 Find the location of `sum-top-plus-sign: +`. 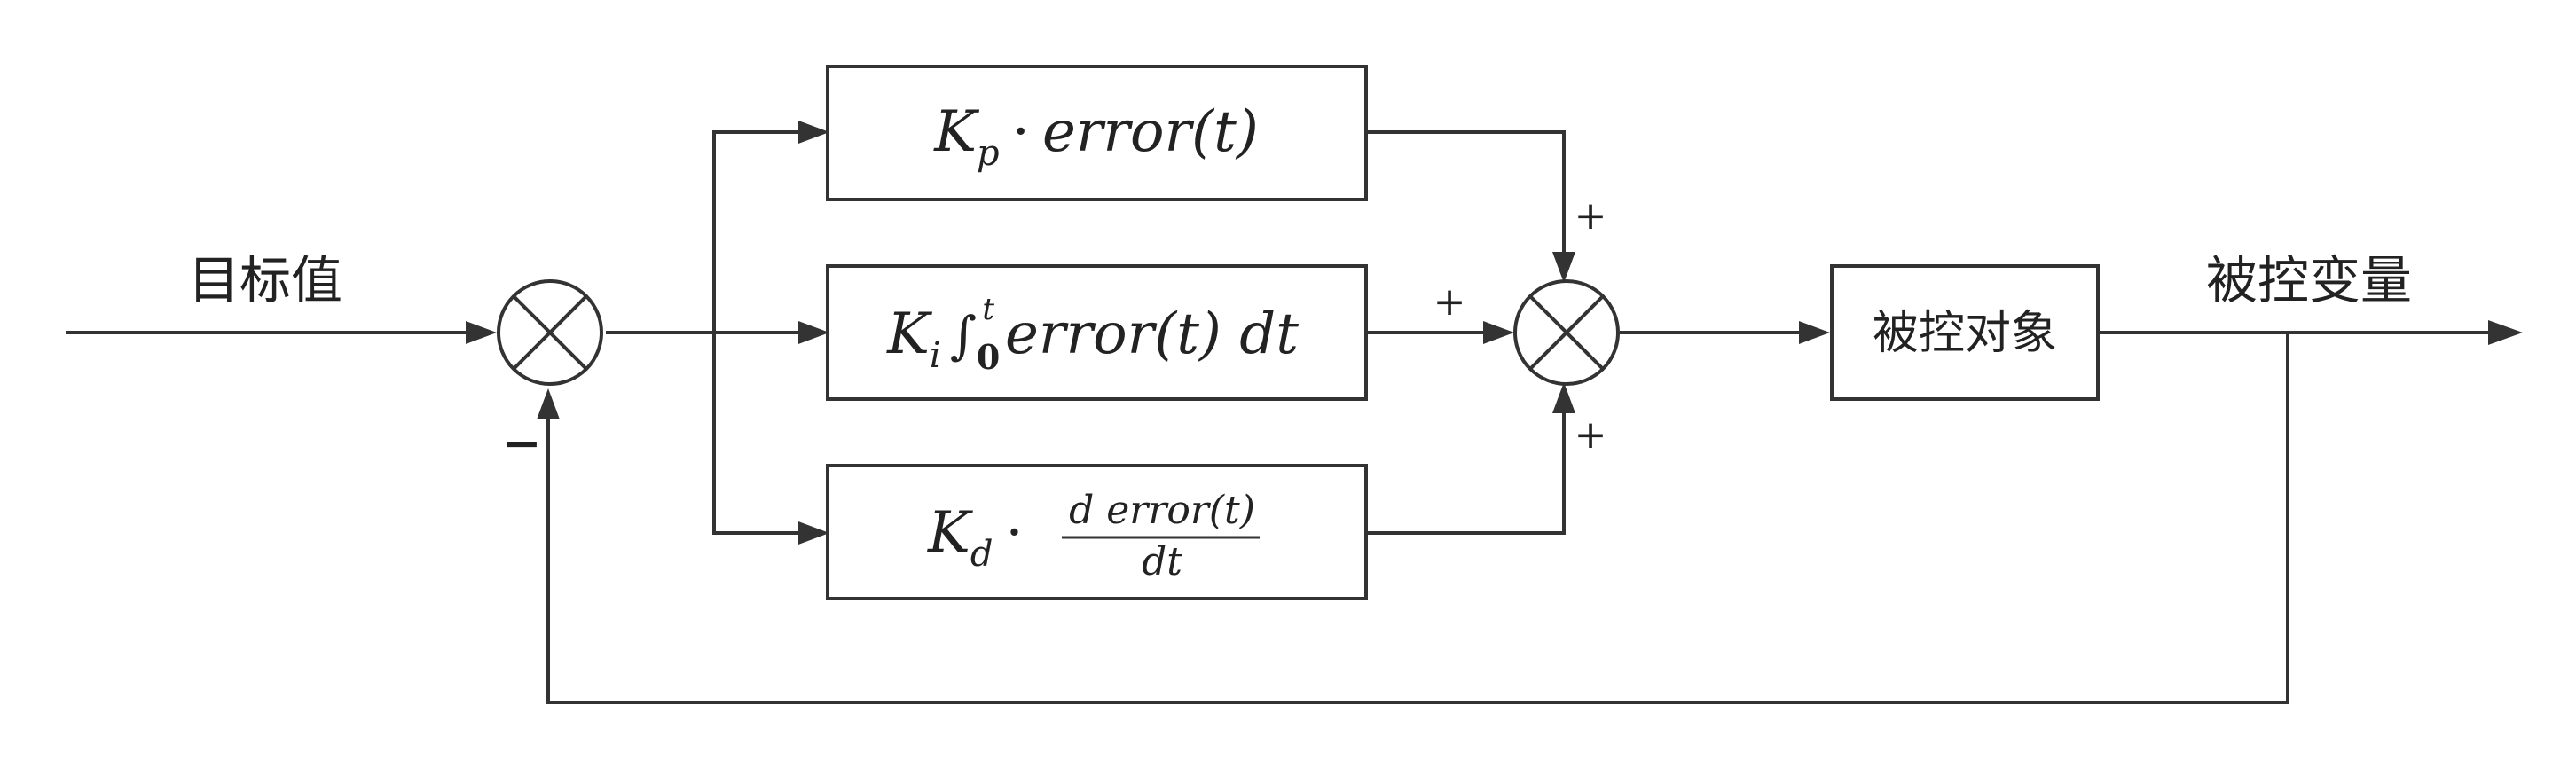

sum-top-plus-sign: + is located at coordinates (1591, 216).